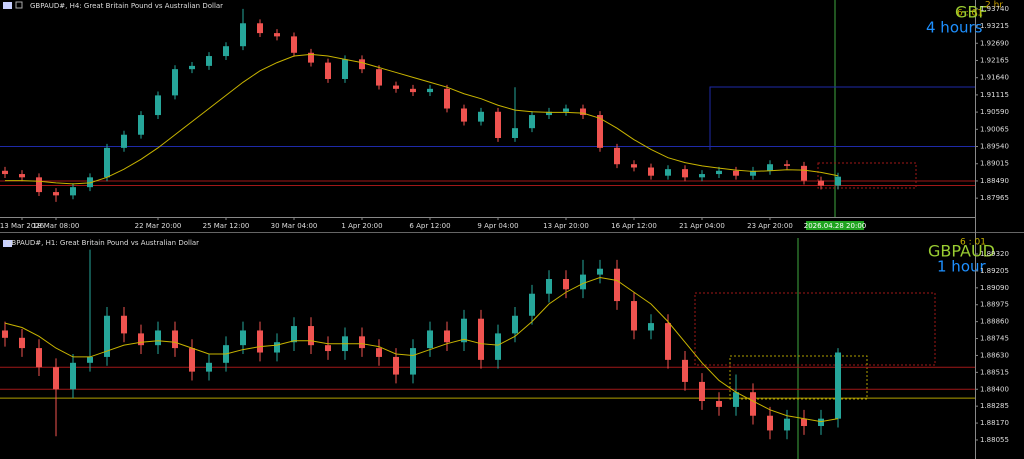  What do you see at coordinates (835, 225) in the screenshot?
I see `cursor-label-box` at bounding box center [835, 225].